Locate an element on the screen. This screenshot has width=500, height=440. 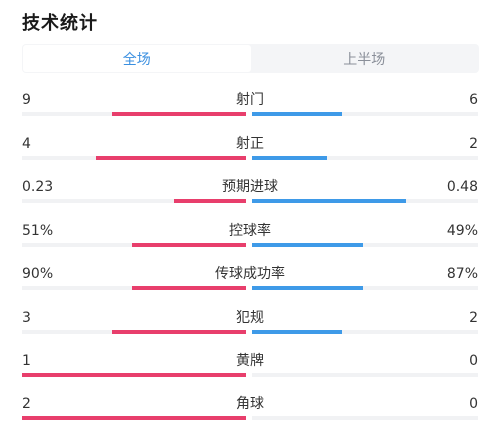
stat-label: 射正 is located at coordinates (250, 144).